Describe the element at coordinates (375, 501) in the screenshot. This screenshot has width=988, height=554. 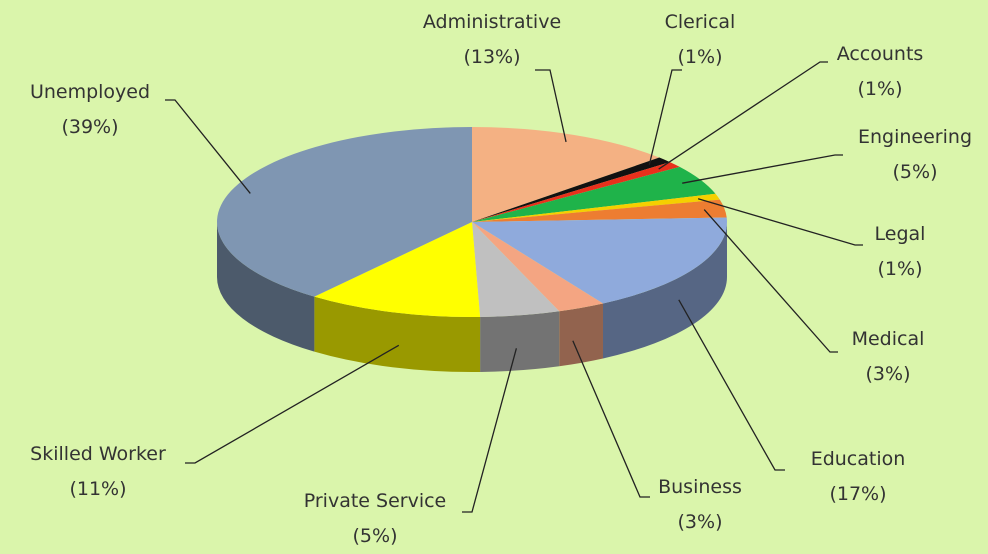
I see `category-label: Private Service` at that location.